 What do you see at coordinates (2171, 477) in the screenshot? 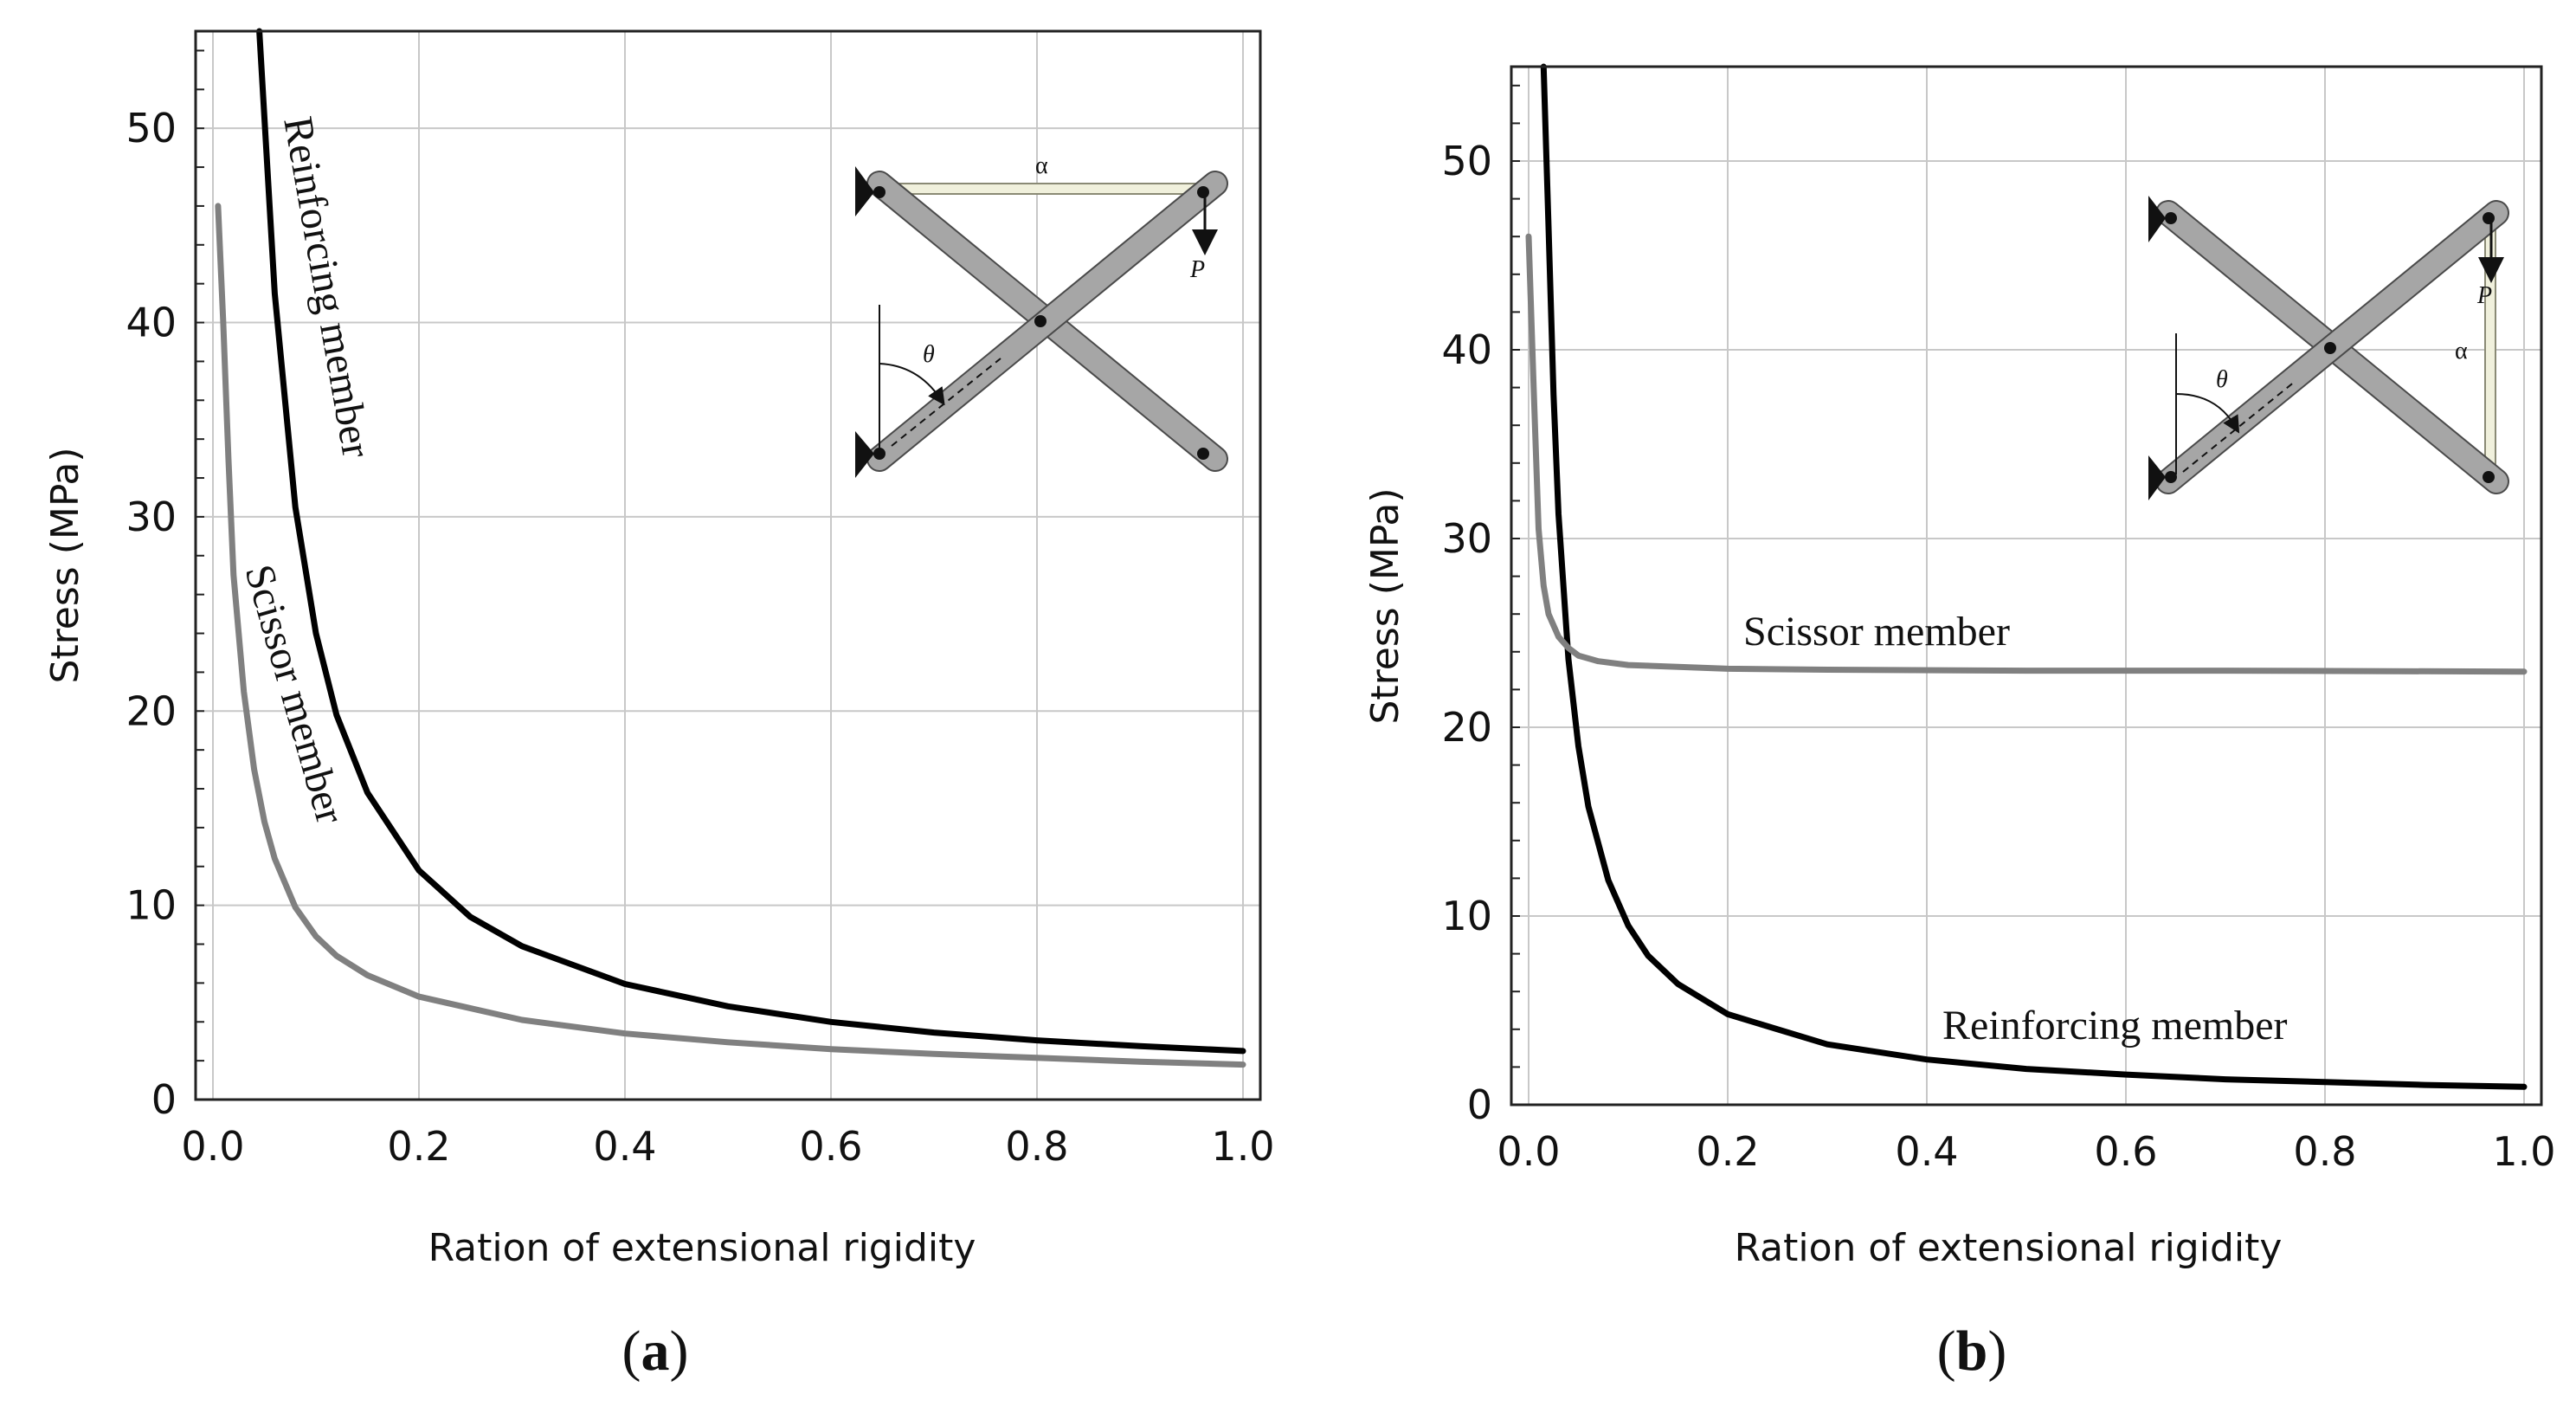
I see `pin-bottom-left-b` at bounding box center [2171, 477].